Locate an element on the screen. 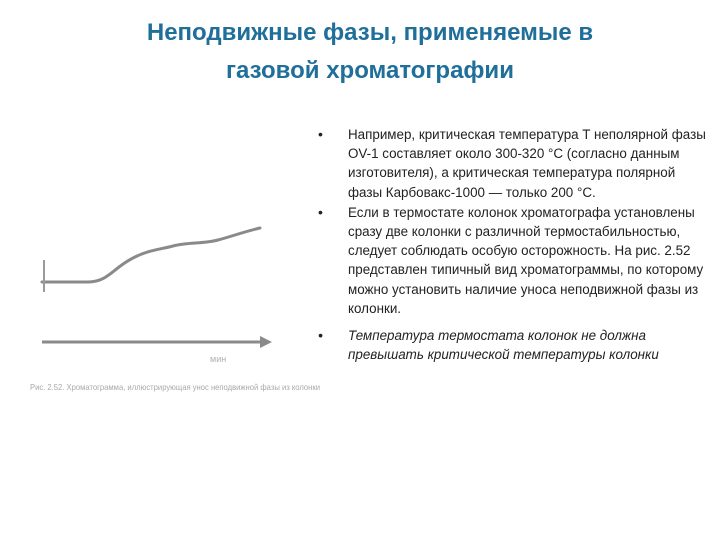 This screenshot has height=540, width=720. chromatogram-signal-line is located at coordinates (151, 255).